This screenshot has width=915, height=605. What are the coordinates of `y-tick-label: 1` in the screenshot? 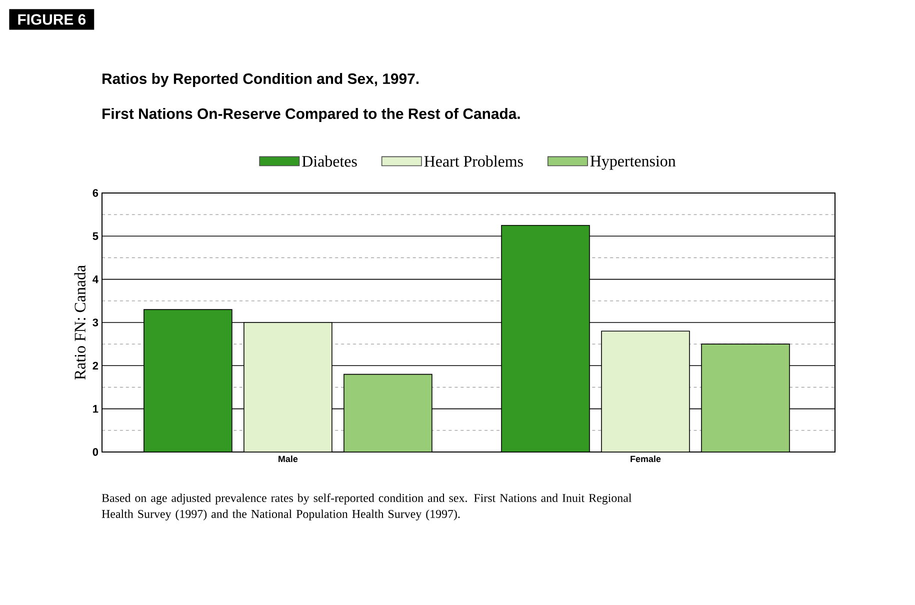 It's located at (95, 409).